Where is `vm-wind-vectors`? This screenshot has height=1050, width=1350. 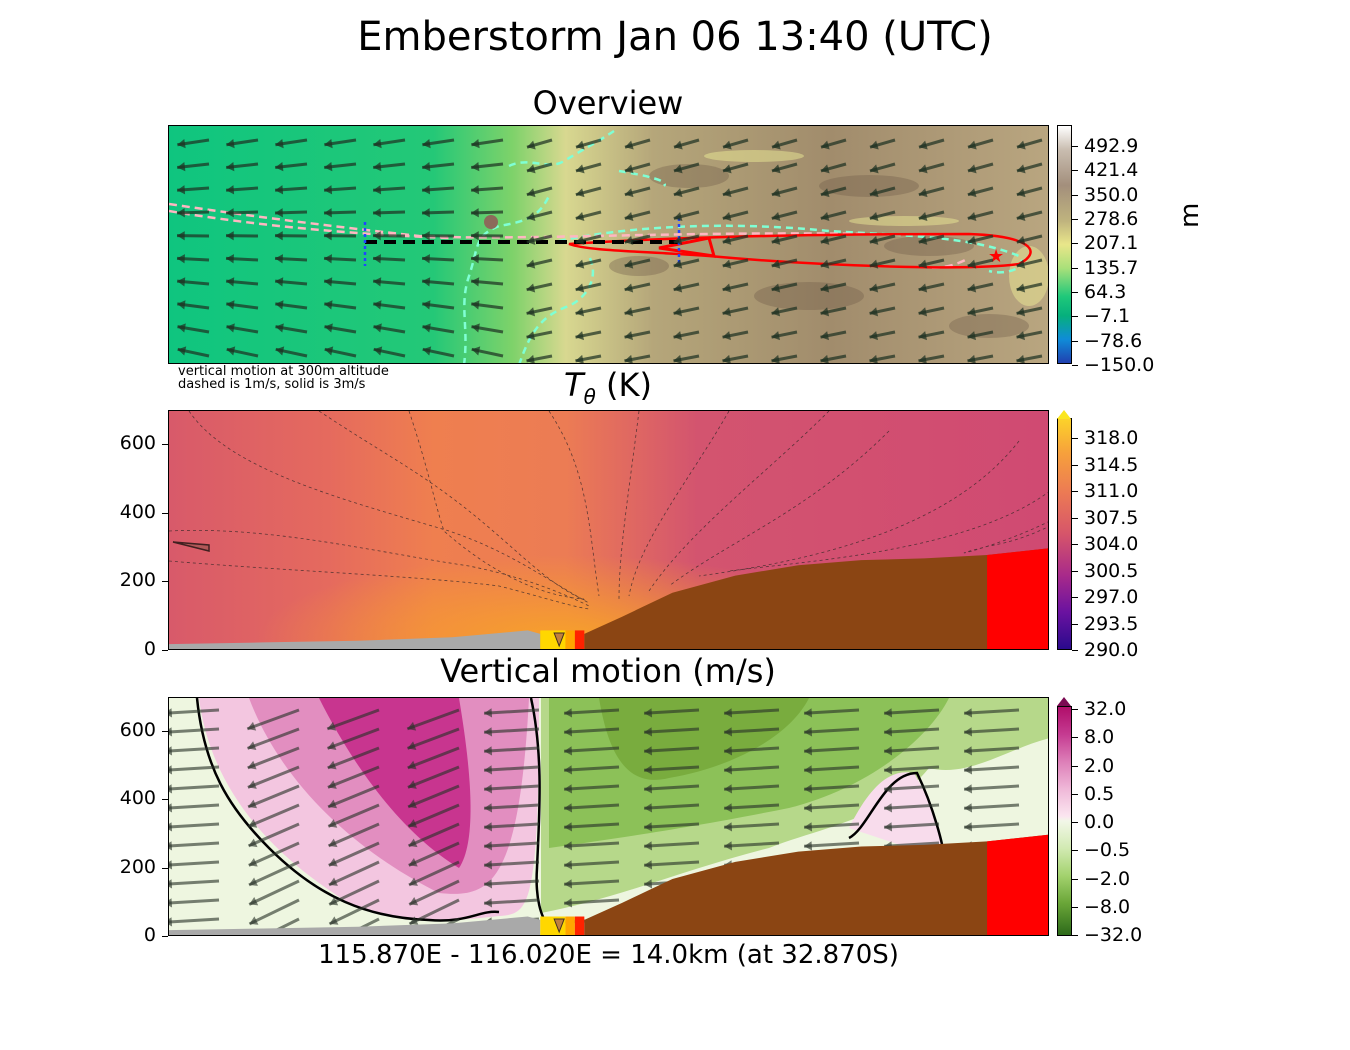
vm-wind-vectors is located at coordinates (594, 821).